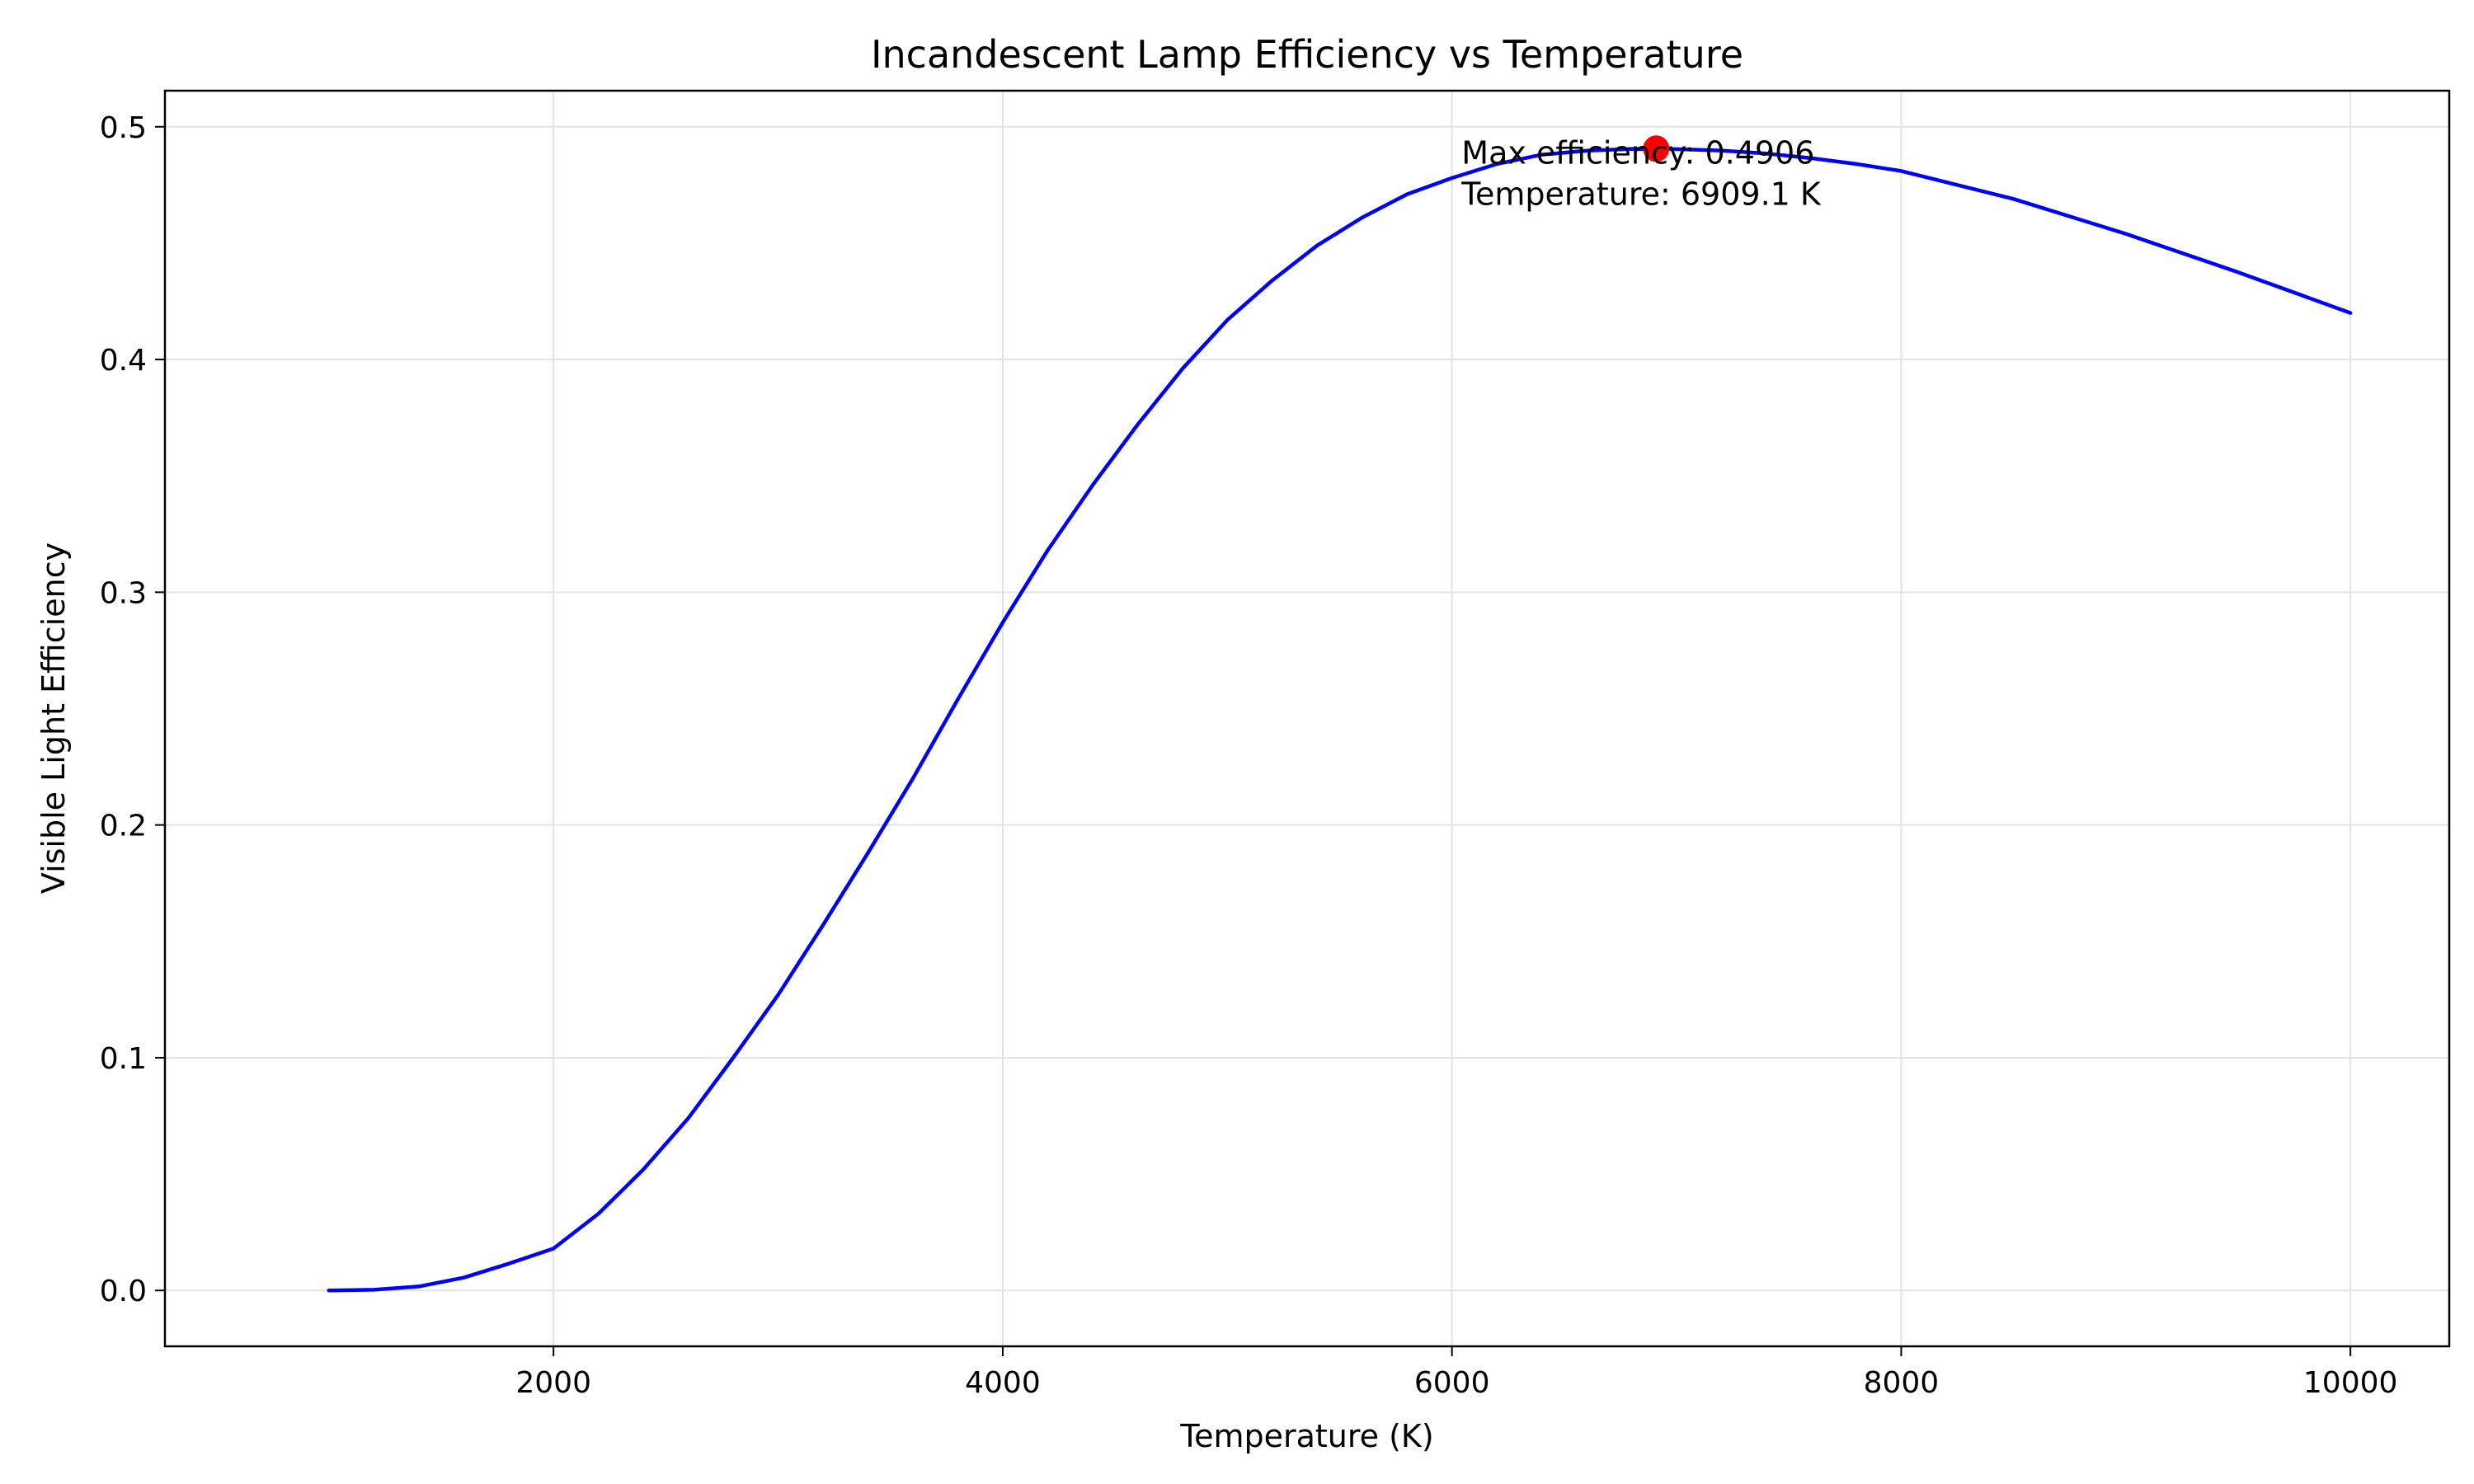  I want to click on y-tick-label: 0.0, so click(123, 1291).